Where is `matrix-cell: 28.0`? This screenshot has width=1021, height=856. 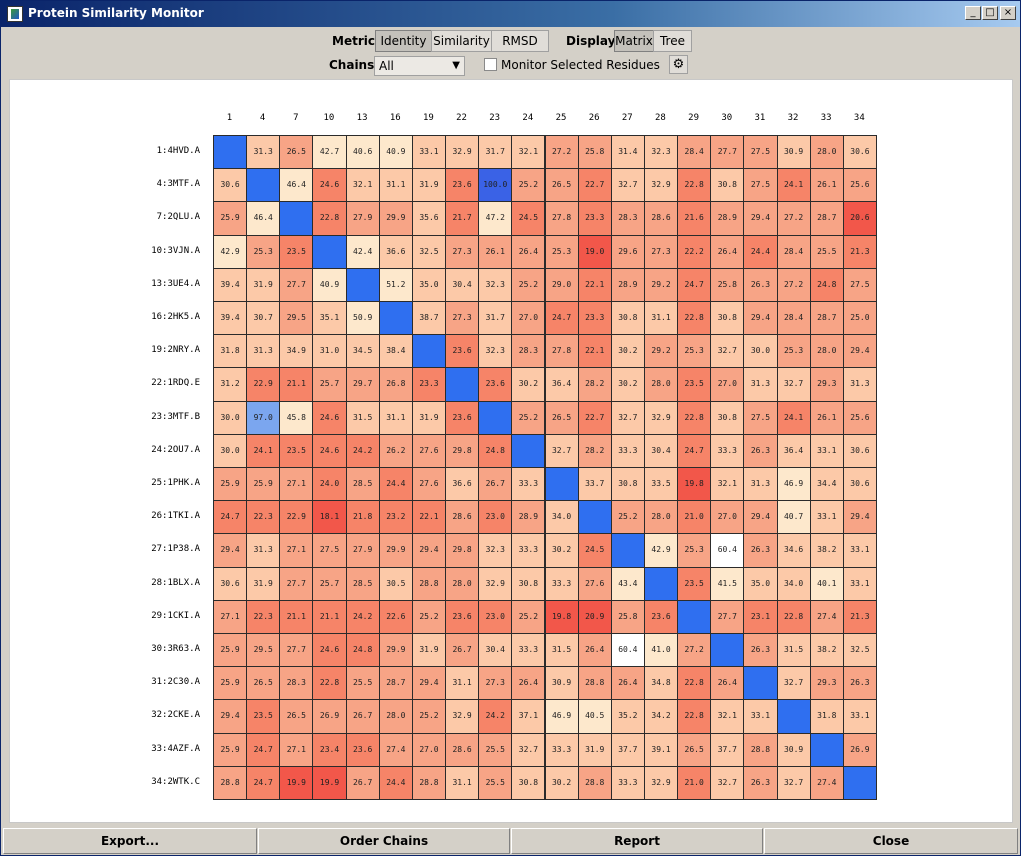
matrix-cell: 28.0 is located at coordinates (826, 152).